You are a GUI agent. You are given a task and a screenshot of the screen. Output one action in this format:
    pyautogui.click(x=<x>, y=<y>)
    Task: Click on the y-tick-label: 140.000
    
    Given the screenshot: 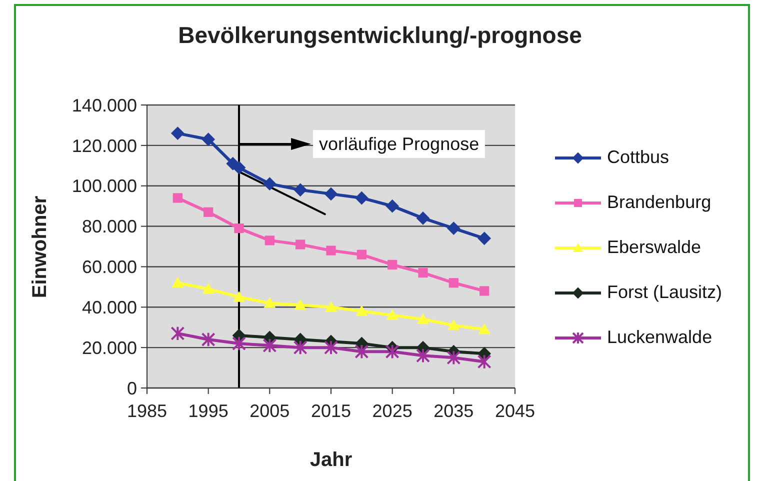 What is the action you would take?
    pyautogui.click(x=104, y=105)
    